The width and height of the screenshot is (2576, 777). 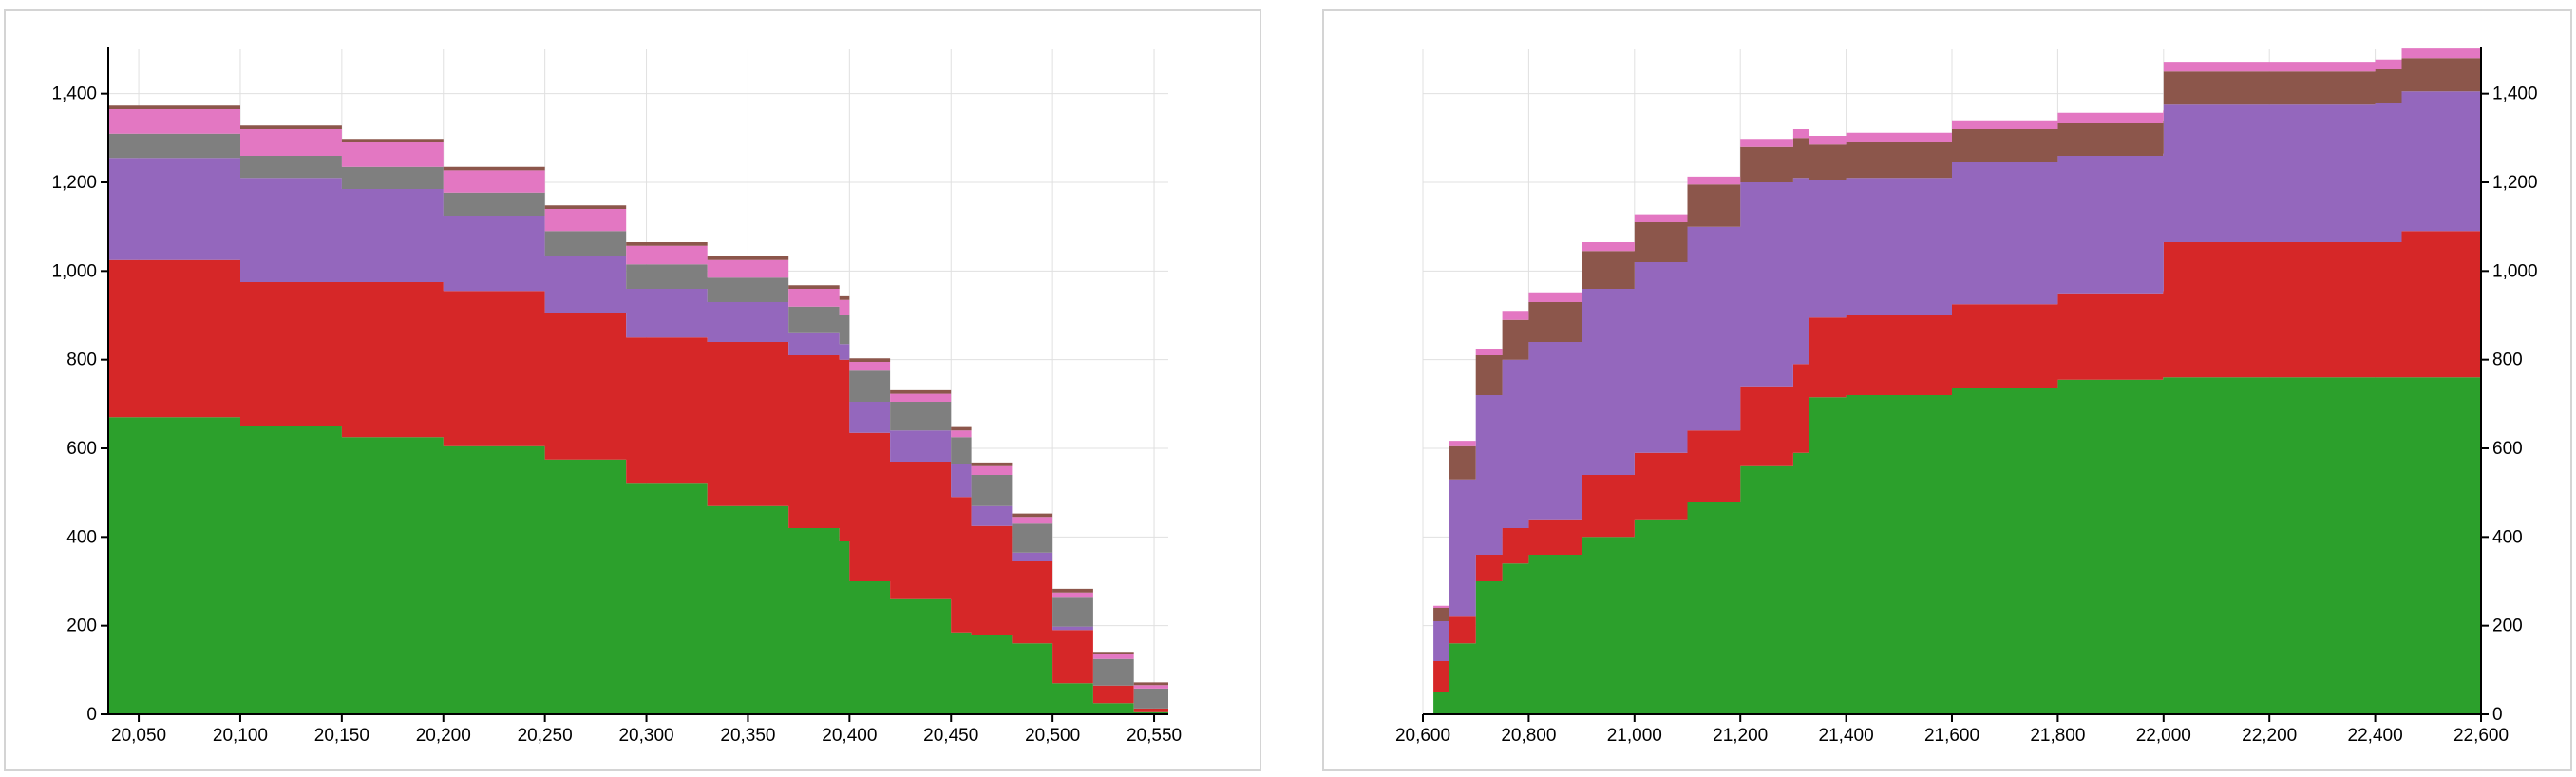 I want to click on x-tick-label: 20,400, so click(x=849, y=736).